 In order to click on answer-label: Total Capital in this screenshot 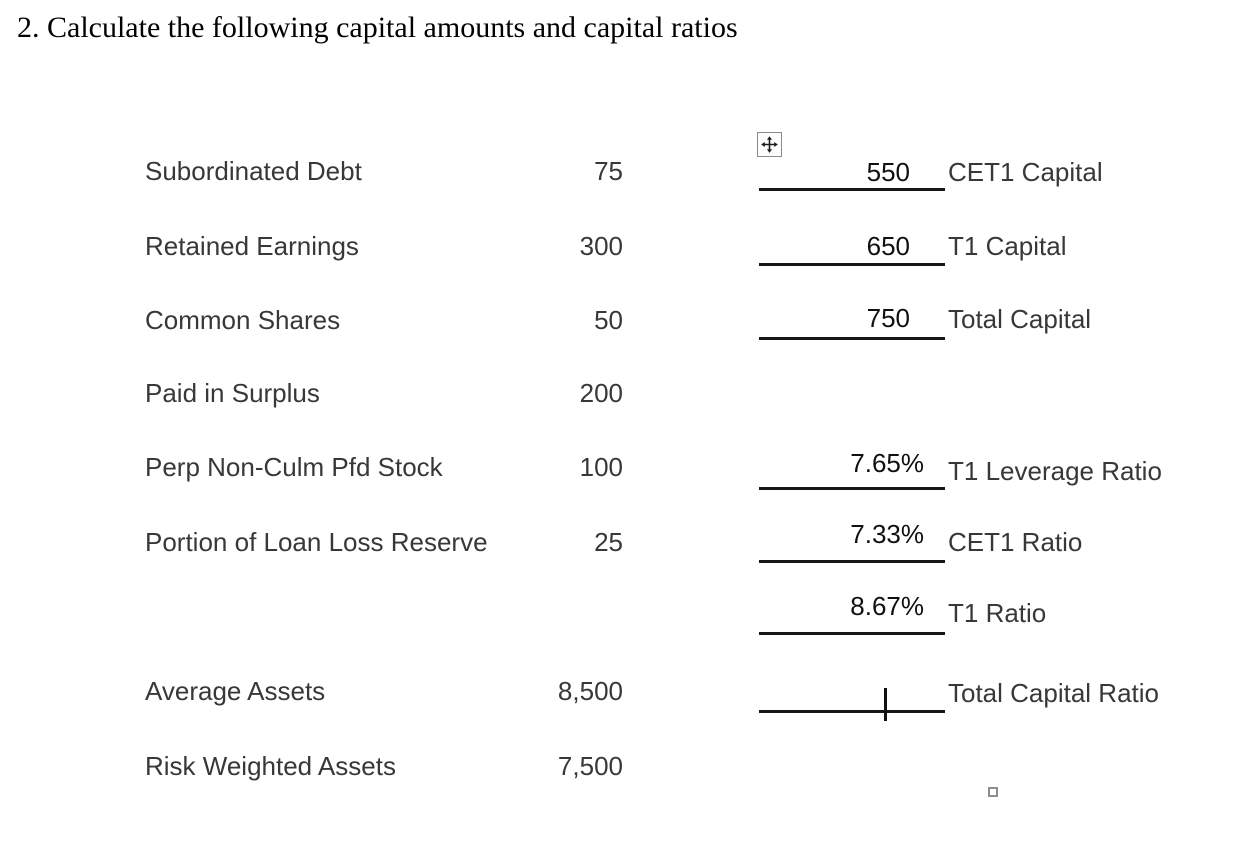, I will do `click(1020, 319)`.